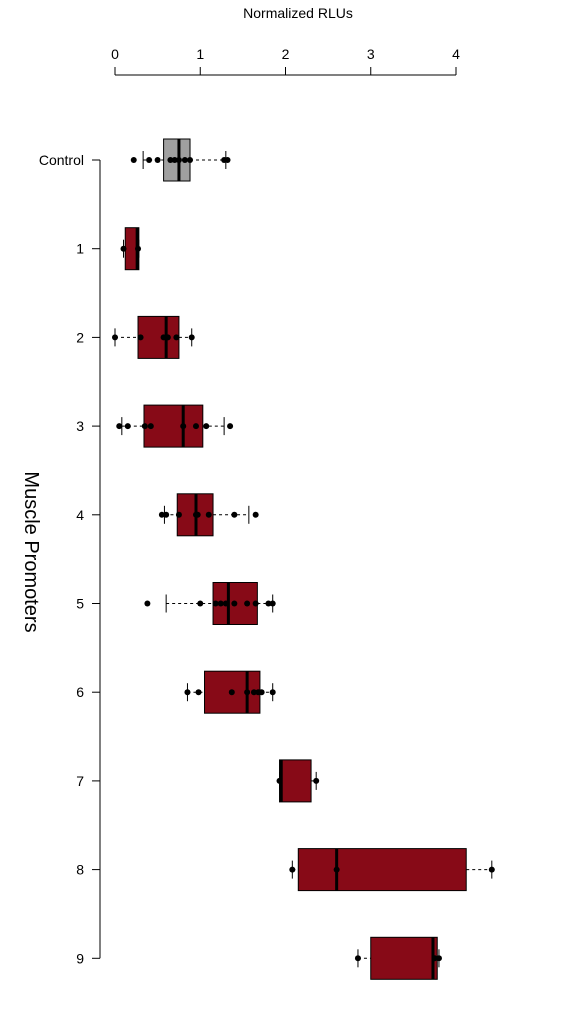 This screenshot has height=1024, width=587. Describe the element at coordinates (286, 54) in the screenshot. I see `x-tick-label: 2` at that location.